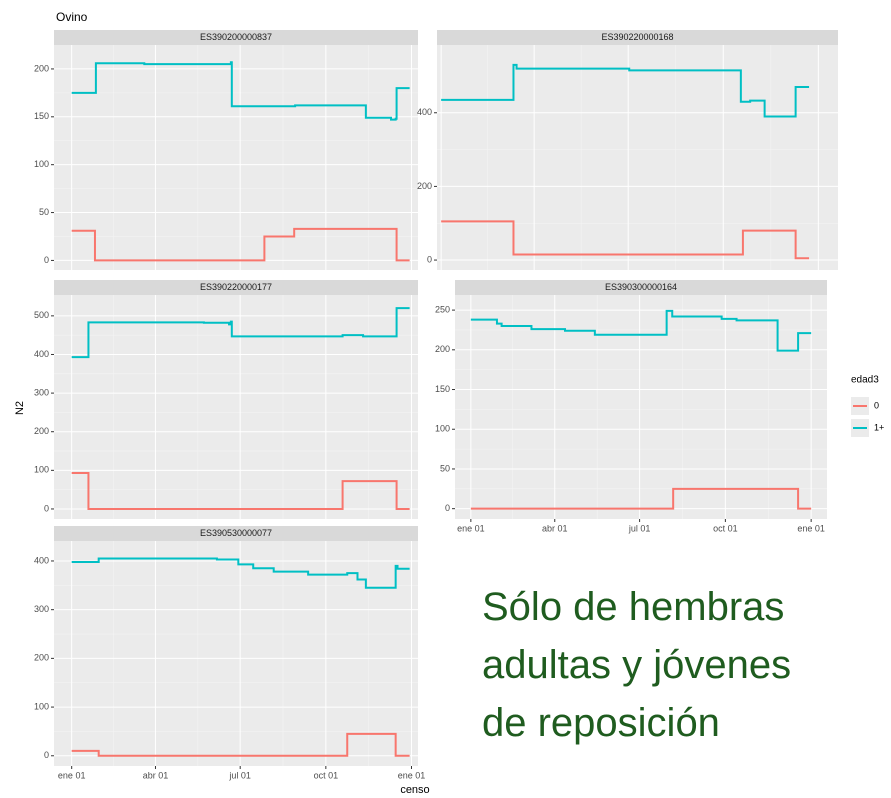 This screenshot has width=891, height=798. What do you see at coordinates (41, 315) in the screenshot?
I see `y-tick-label: 500` at bounding box center [41, 315].